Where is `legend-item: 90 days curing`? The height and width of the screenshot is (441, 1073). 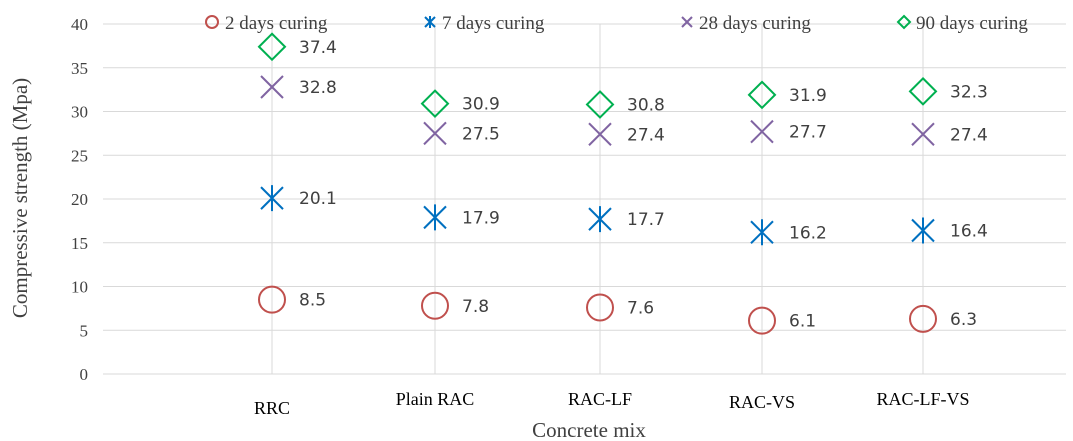 legend-item: 90 days curing is located at coordinates (962, 23).